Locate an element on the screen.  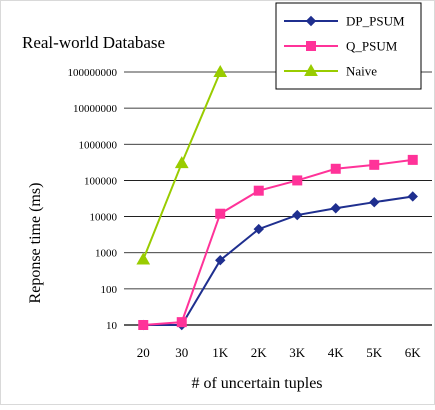
y-tick-label: 100 is located at coordinates (109, 290).